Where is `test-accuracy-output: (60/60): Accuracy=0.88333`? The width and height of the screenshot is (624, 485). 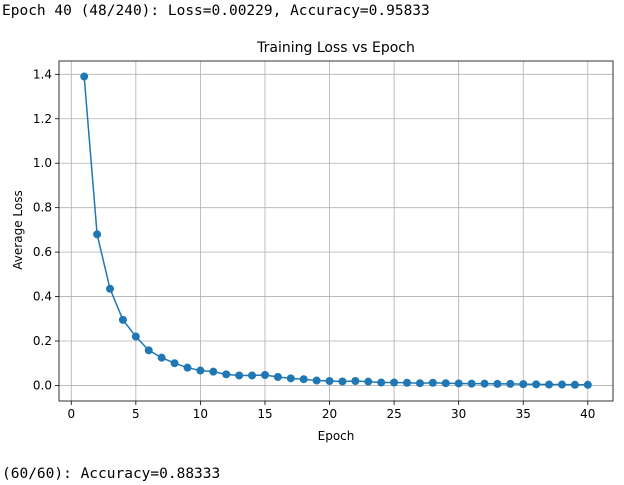 test-accuracy-output: (60/60): Accuracy=0.88333 is located at coordinates (111, 474).